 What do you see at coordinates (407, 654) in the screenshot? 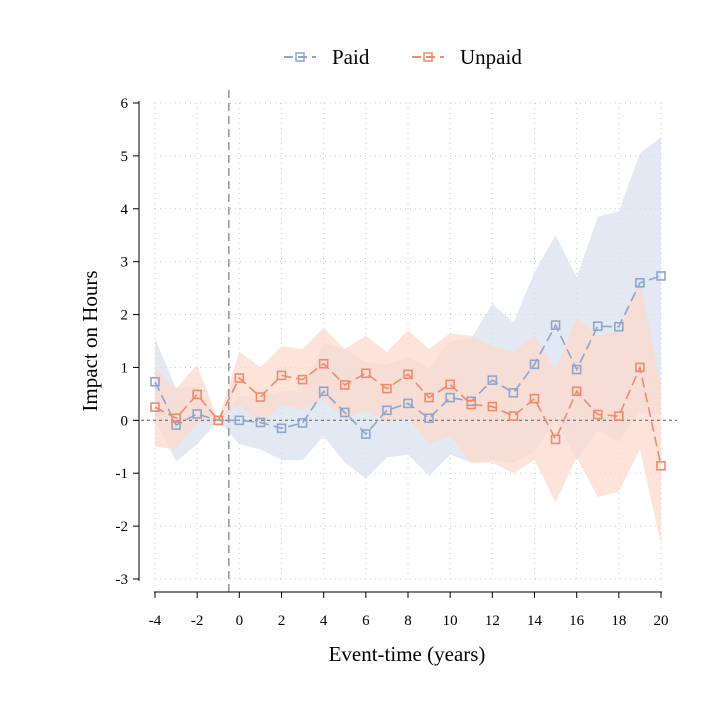
I see `x-axis-title: Event-time (years)` at bounding box center [407, 654].